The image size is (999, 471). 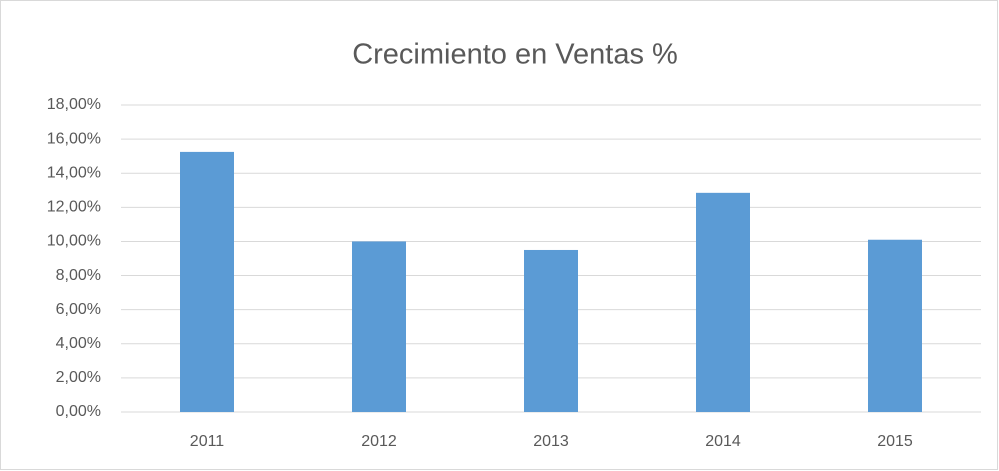 I want to click on y-tick-label: 6,00%, so click(x=78, y=309).